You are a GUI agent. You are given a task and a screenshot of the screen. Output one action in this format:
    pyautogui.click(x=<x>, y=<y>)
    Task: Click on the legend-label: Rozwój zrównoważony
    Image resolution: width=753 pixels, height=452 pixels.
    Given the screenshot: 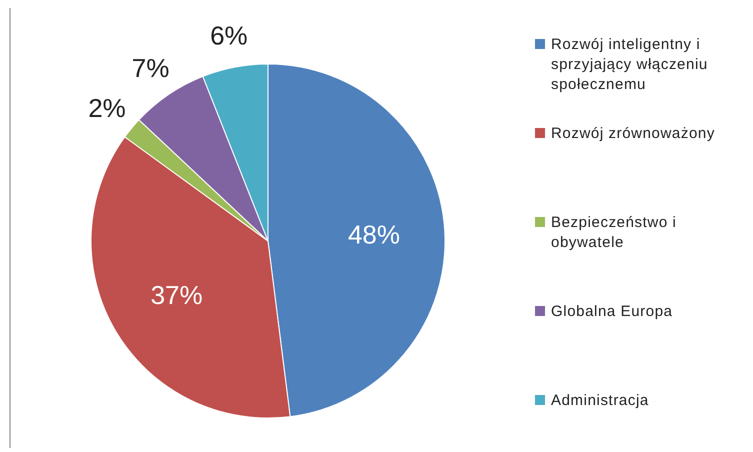 What is the action you would take?
    pyautogui.click(x=633, y=133)
    